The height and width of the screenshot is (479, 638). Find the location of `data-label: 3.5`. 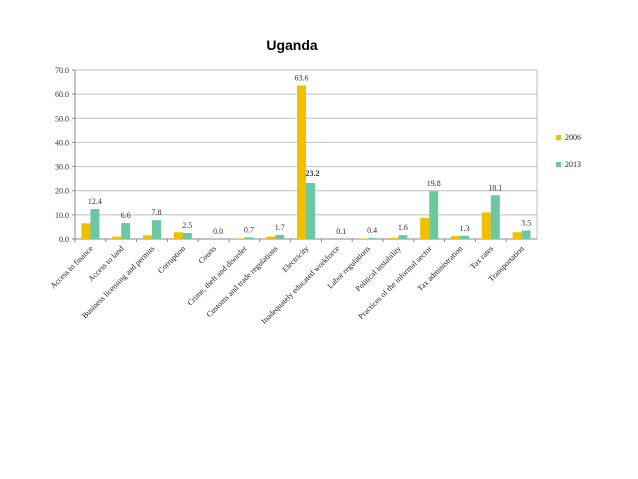

data-label: 3.5 is located at coordinates (526, 223).